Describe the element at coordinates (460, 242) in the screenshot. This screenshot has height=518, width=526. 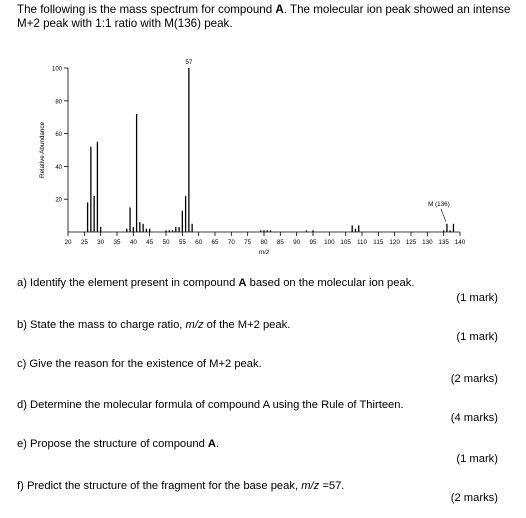
I see `x-tick-label: 140` at that location.